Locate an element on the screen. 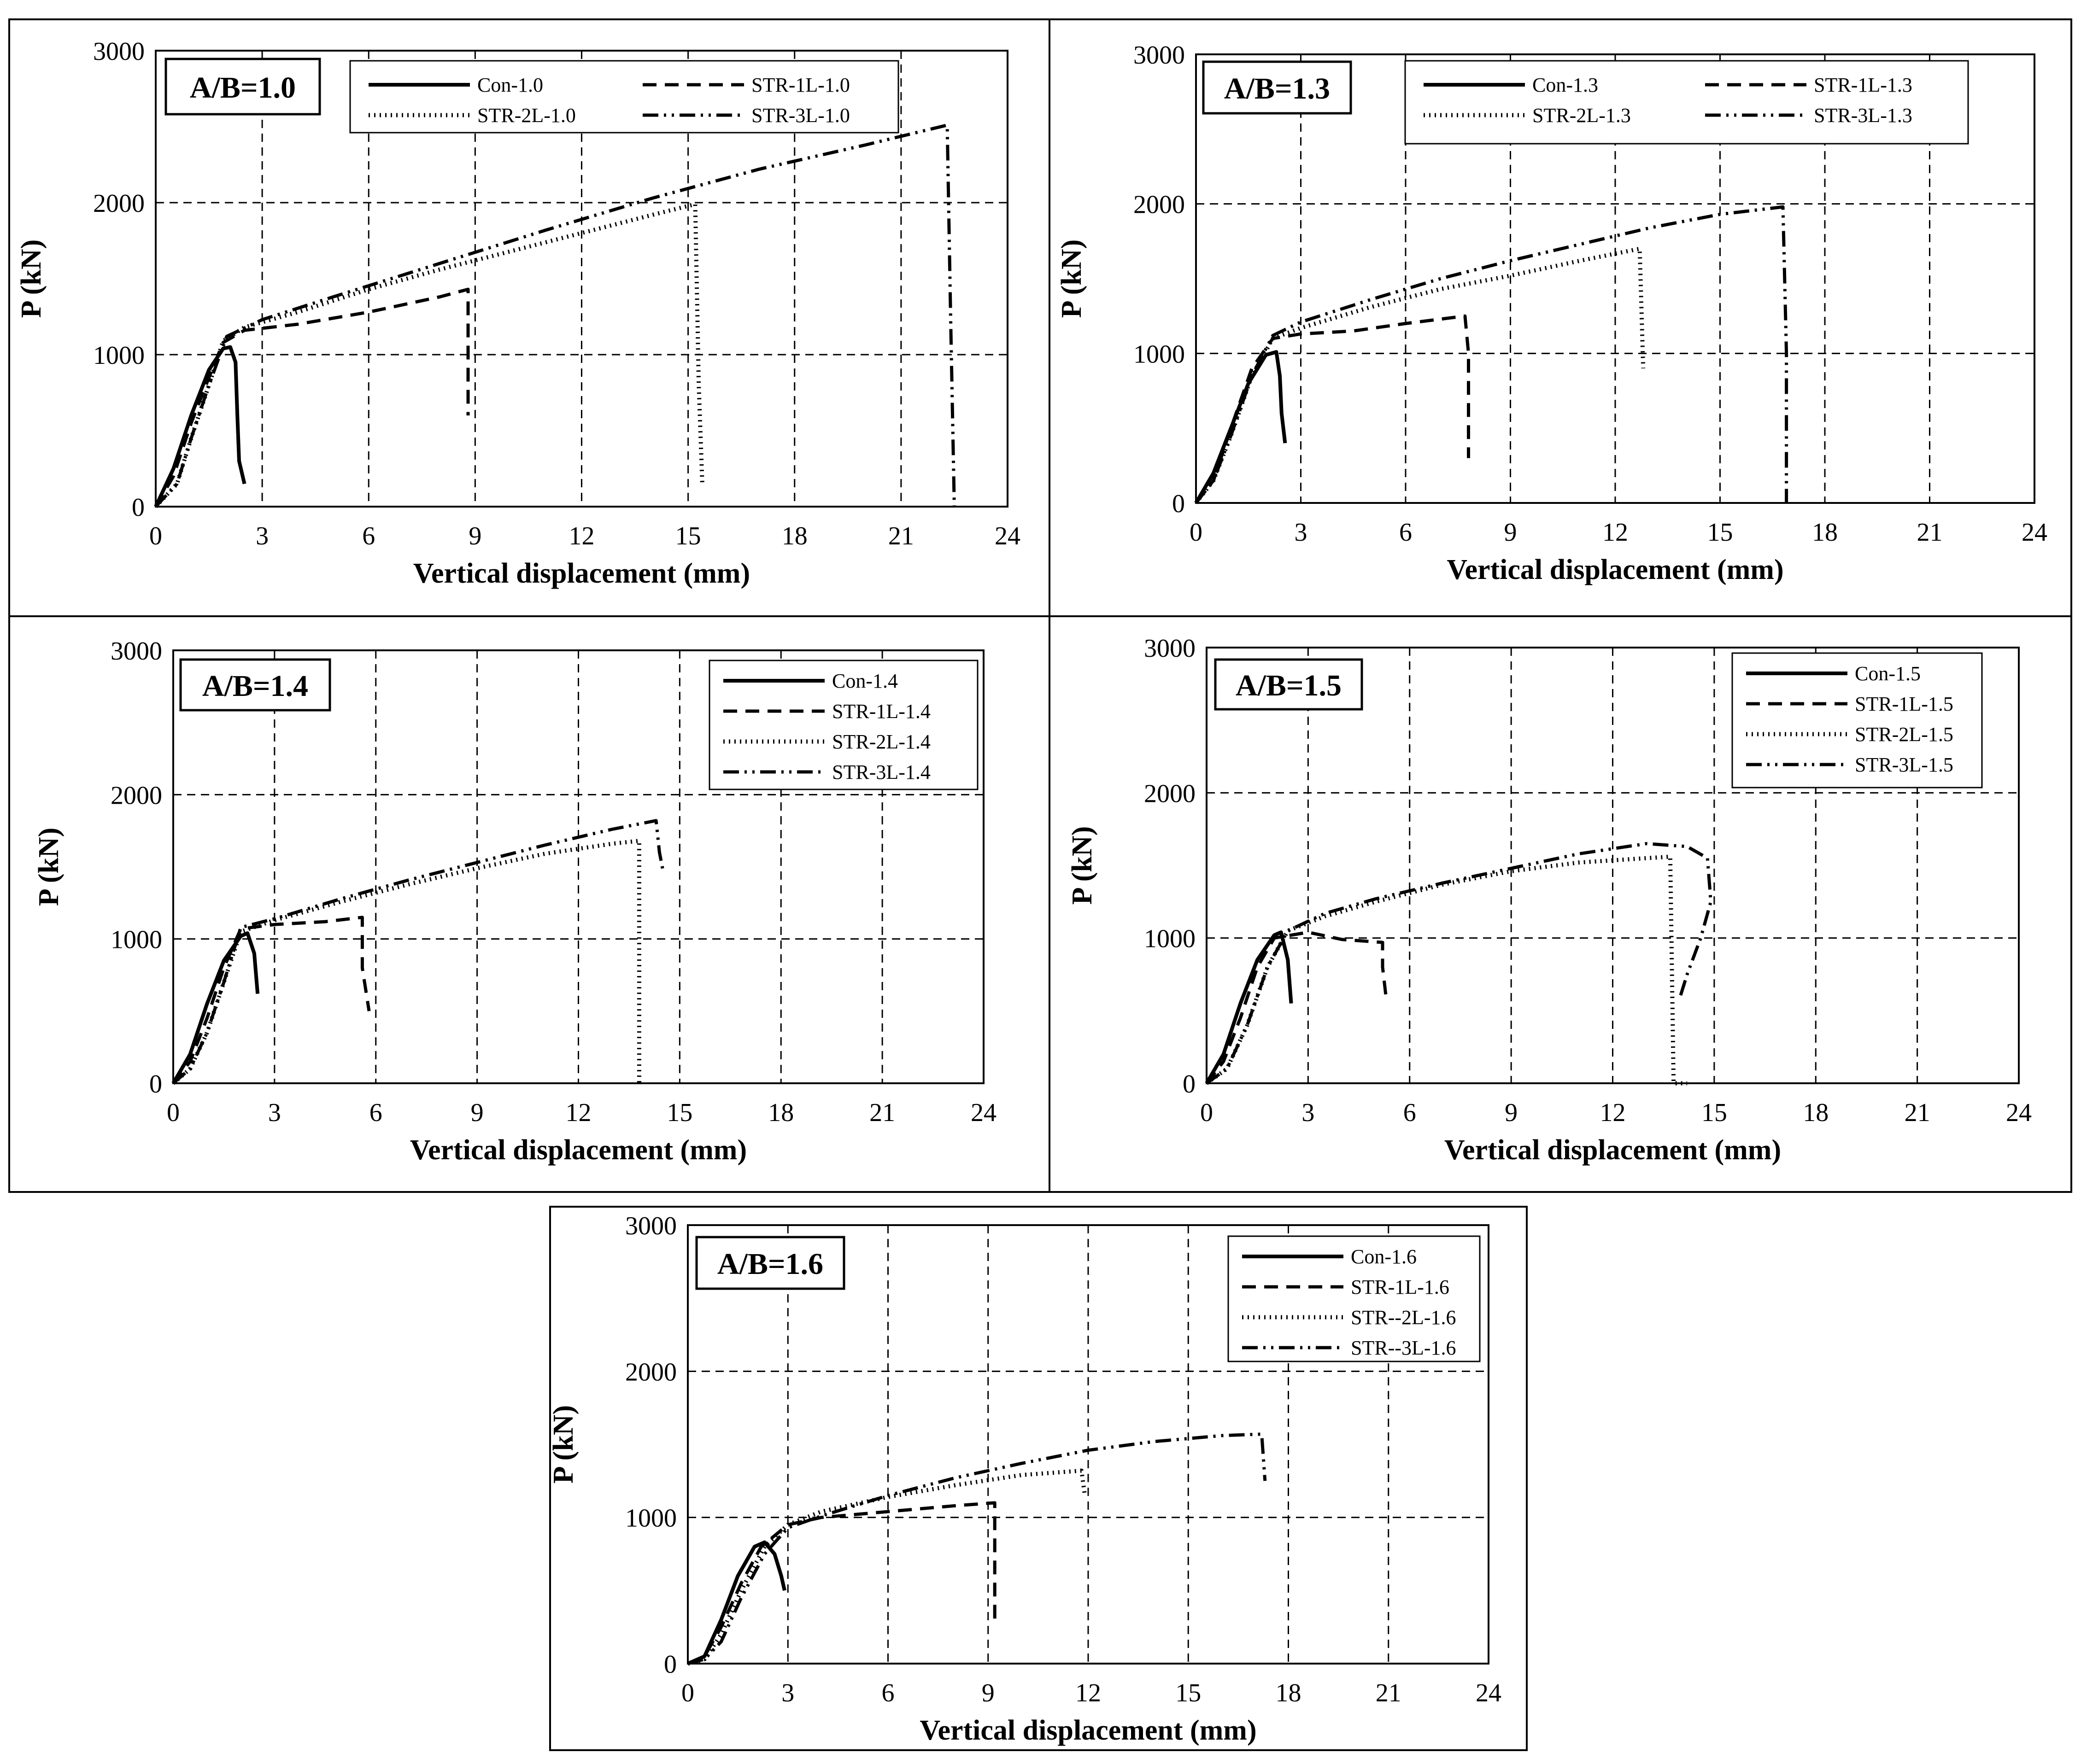 The width and height of the screenshot is (2081, 1764). legend-entry-label: Con-1.4 is located at coordinates (865, 681).